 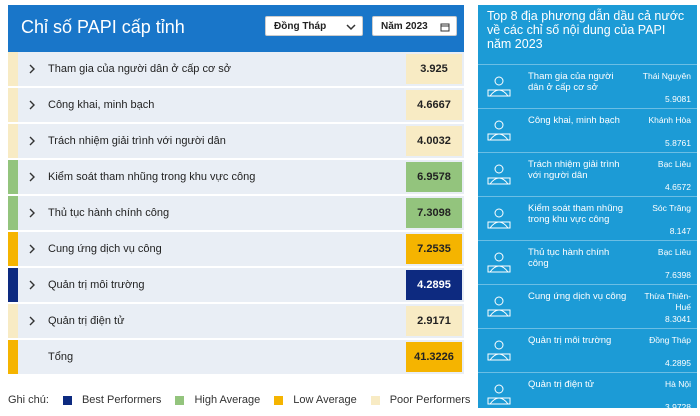 I want to click on item-province: Thừa Thiên-Huế, so click(x=667, y=301).